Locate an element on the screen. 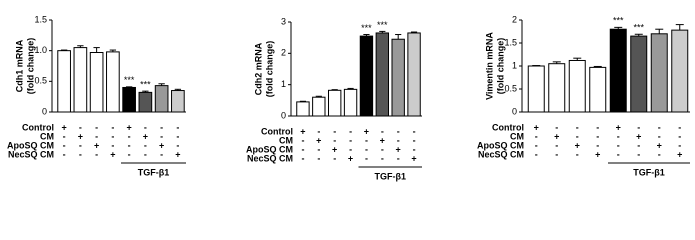  y-axis-label: Cdh2 mRNA is located at coordinates (258, 68).